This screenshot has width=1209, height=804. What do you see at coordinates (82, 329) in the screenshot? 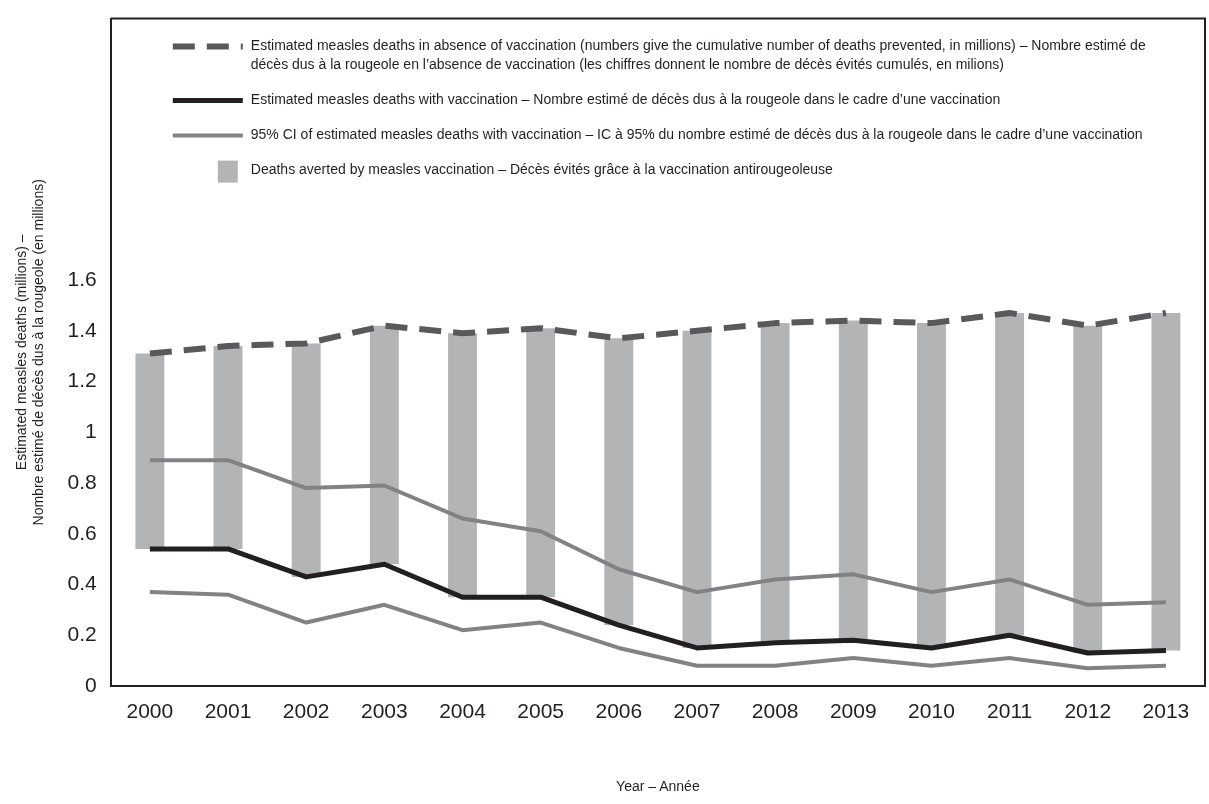
I see `y-tick-label: 1.4` at bounding box center [82, 329].